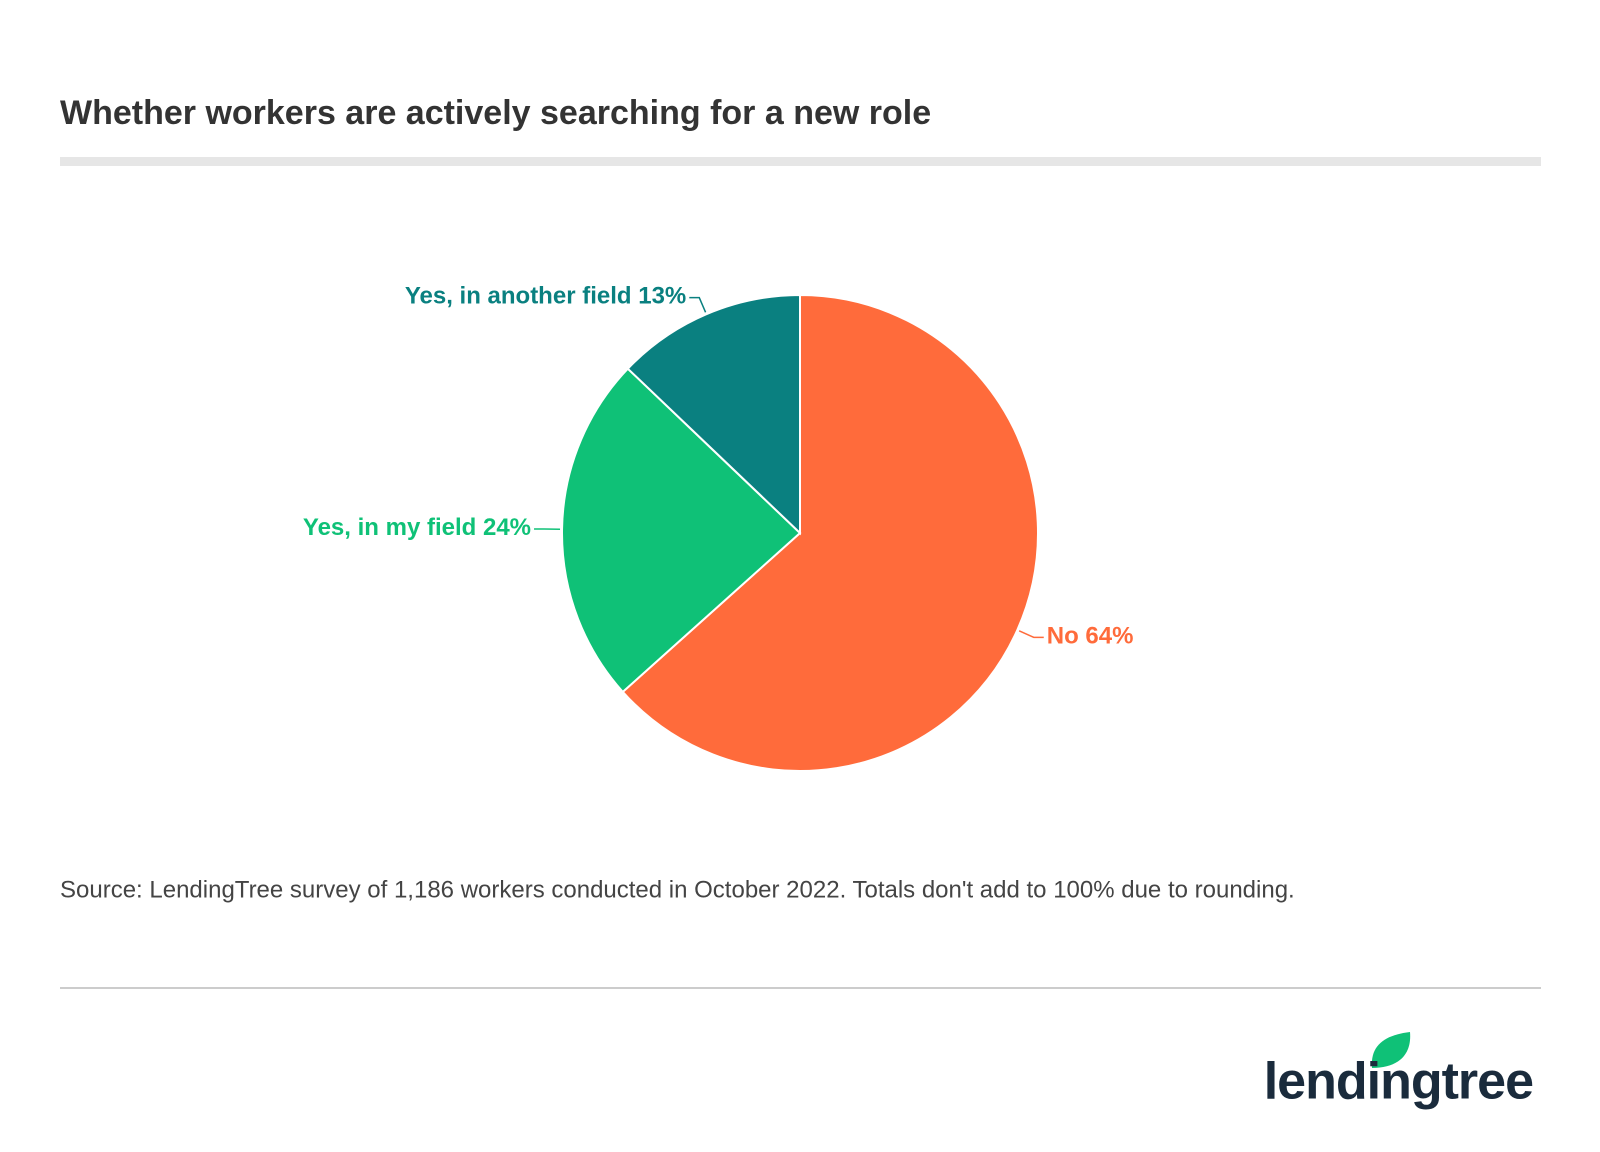 The height and width of the screenshot is (1152, 1600). Describe the element at coordinates (389, 527) in the screenshot. I see `slice-category: Yes, in my field` at that location.